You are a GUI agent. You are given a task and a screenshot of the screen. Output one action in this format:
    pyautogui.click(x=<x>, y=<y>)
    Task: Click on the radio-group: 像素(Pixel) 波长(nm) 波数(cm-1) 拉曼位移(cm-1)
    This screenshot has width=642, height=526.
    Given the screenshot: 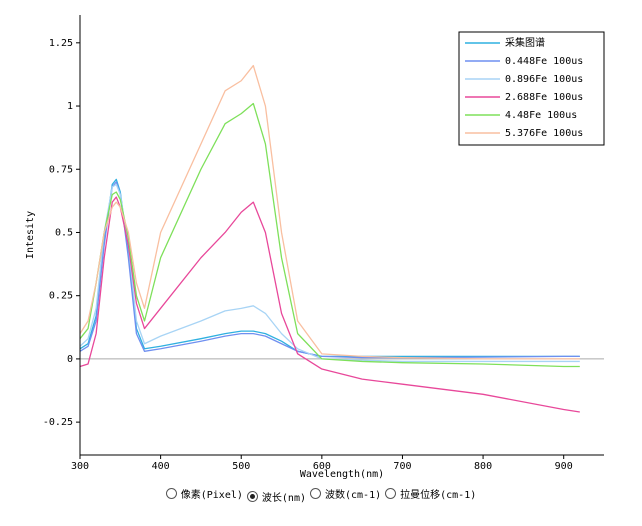 What is the action you would take?
    pyautogui.click(x=321, y=495)
    